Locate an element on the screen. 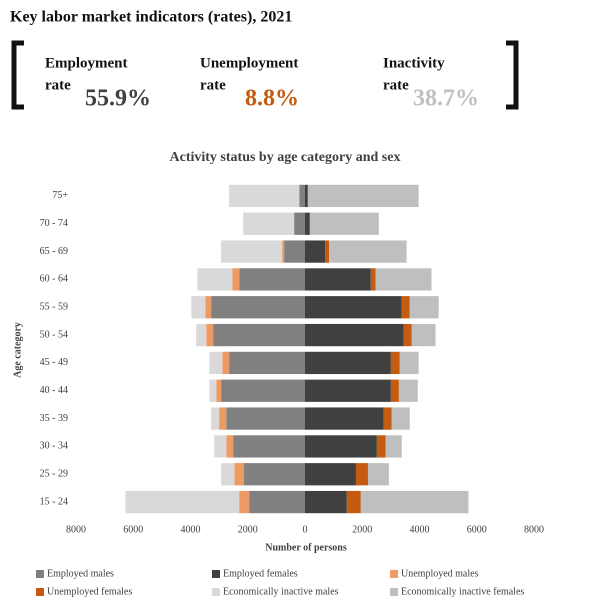 This screenshot has width=598, height=606. kpi-value: 55.9% is located at coordinates (118, 99).